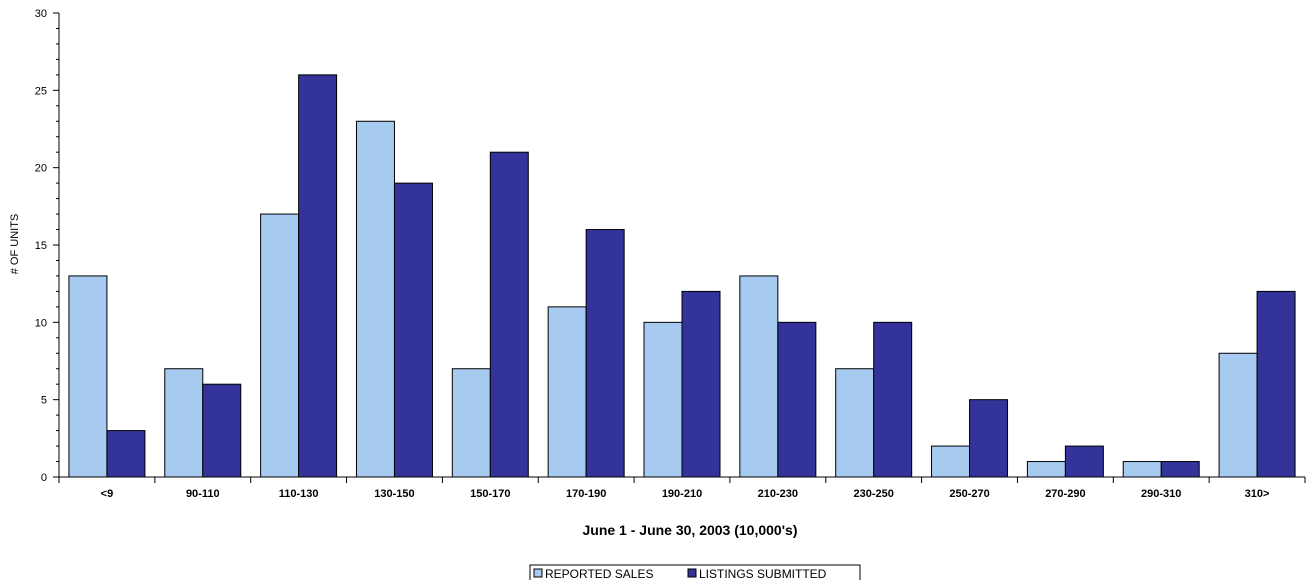 The width and height of the screenshot is (1312, 580). I want to click on x-tick-label: 310>, so click(1257, 494).